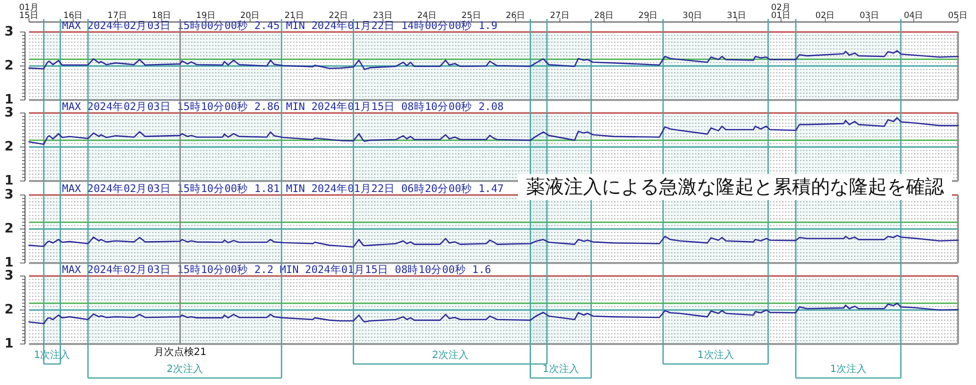  What do you see at coordinates (162, 16) in the screenshot?
I see `x-tick-label: 18日` at bounding box center [162, 16].